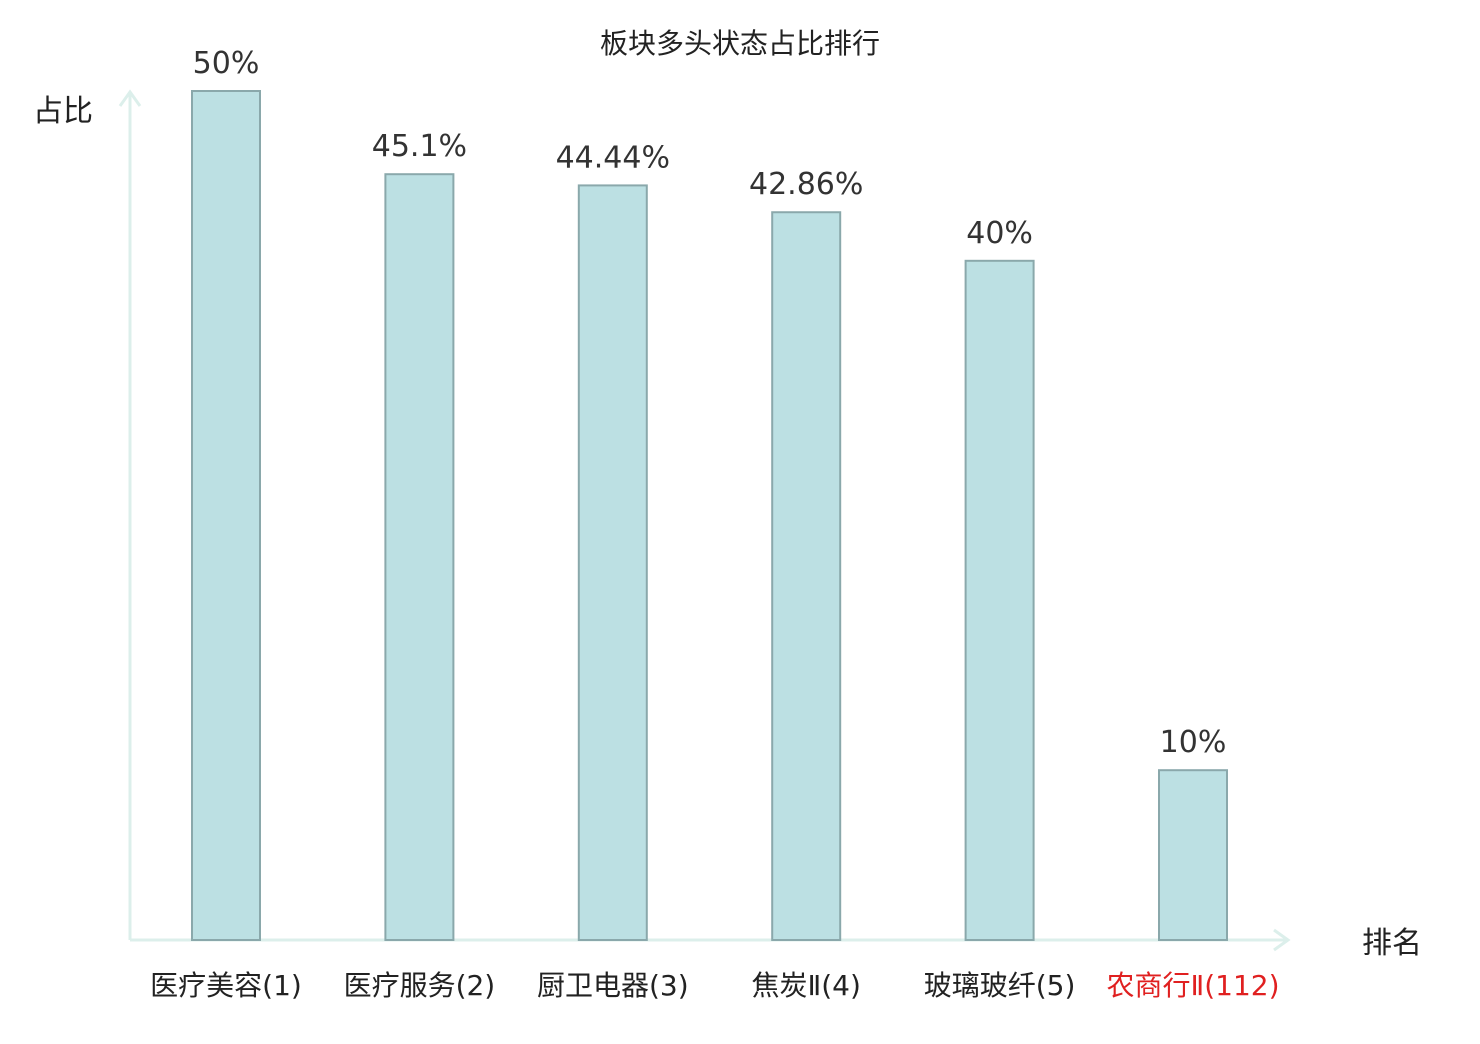 The width and height of the screenshot is (1480, 1044). What do you see at coordinates (226, 985) in the screenshot?
I see `category-tick-label: 医疗美容(1)` at bounding box center [226, 985].